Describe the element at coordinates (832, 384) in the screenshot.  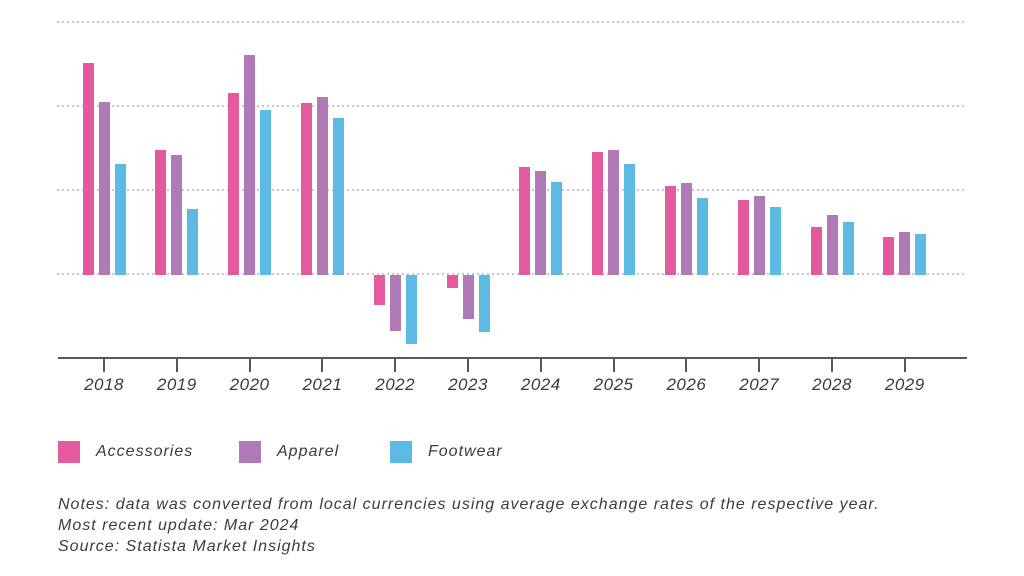
I see `x-axis-label-2028: 2028` at that location.